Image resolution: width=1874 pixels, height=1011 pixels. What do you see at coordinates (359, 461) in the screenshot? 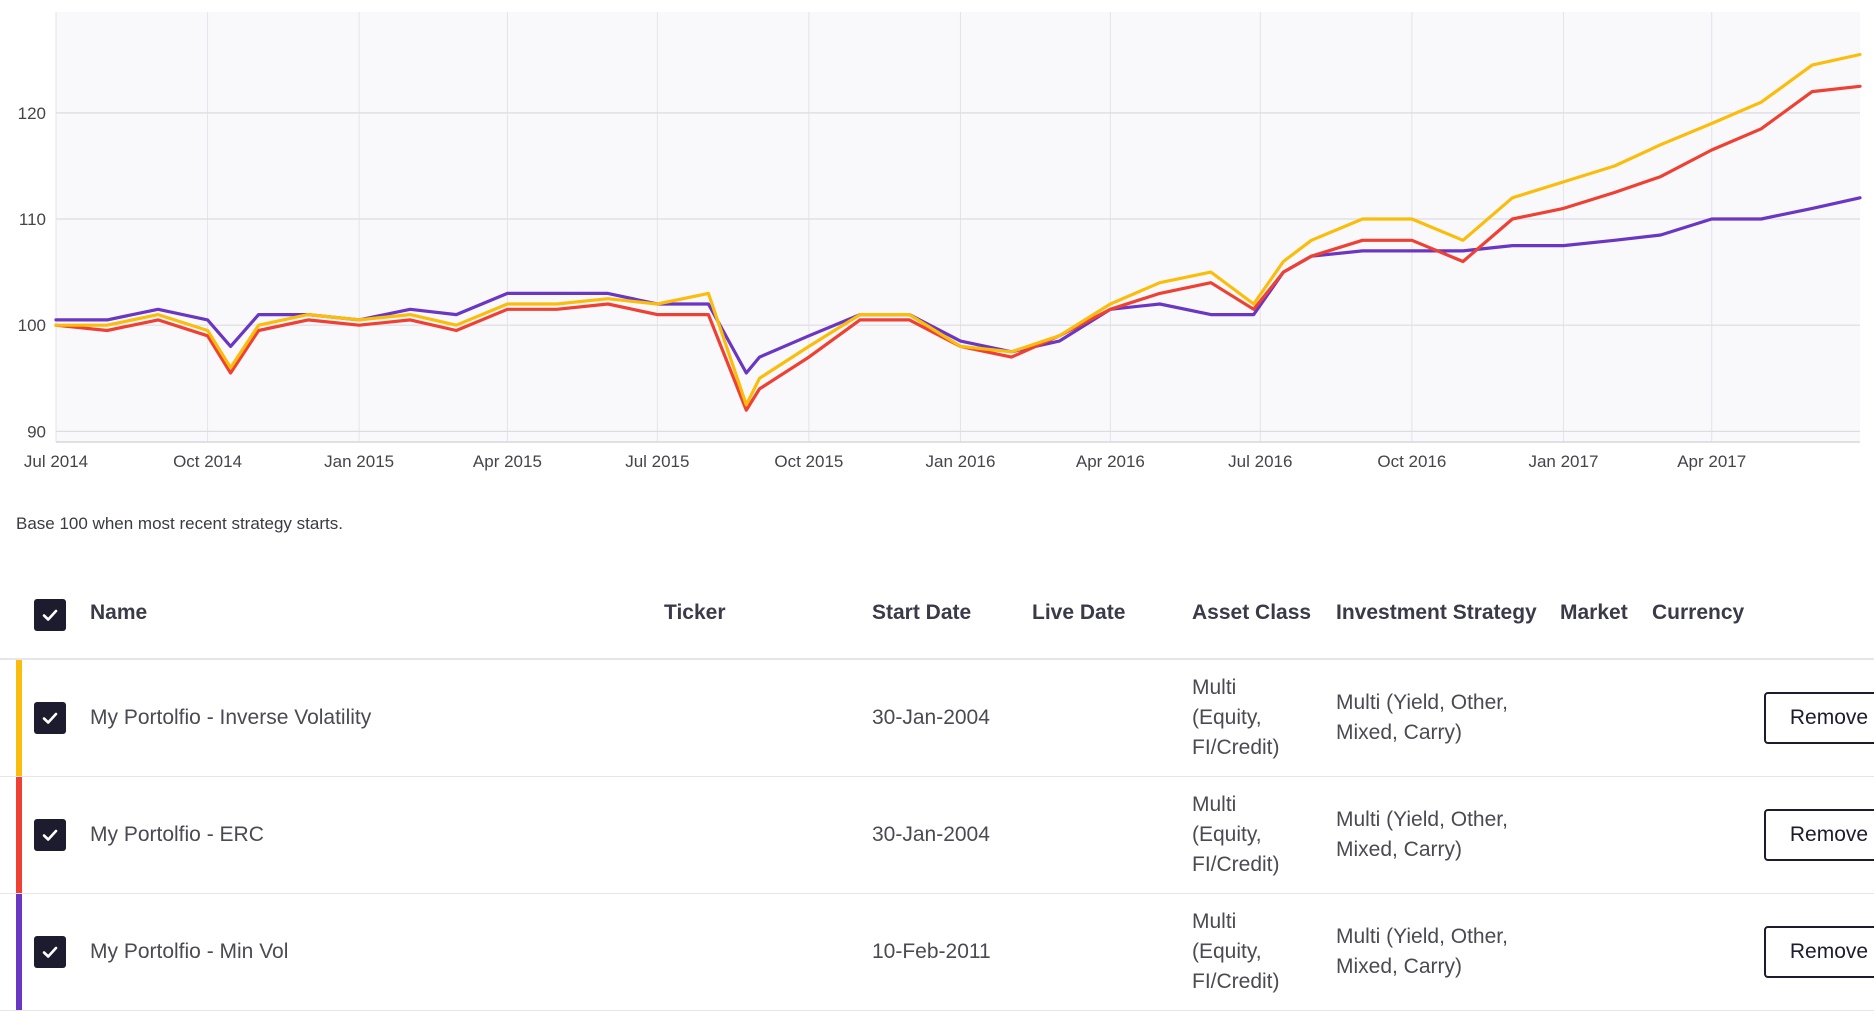
I see `x-tick-label: Jan 2015` at bounding box center [359, 461].